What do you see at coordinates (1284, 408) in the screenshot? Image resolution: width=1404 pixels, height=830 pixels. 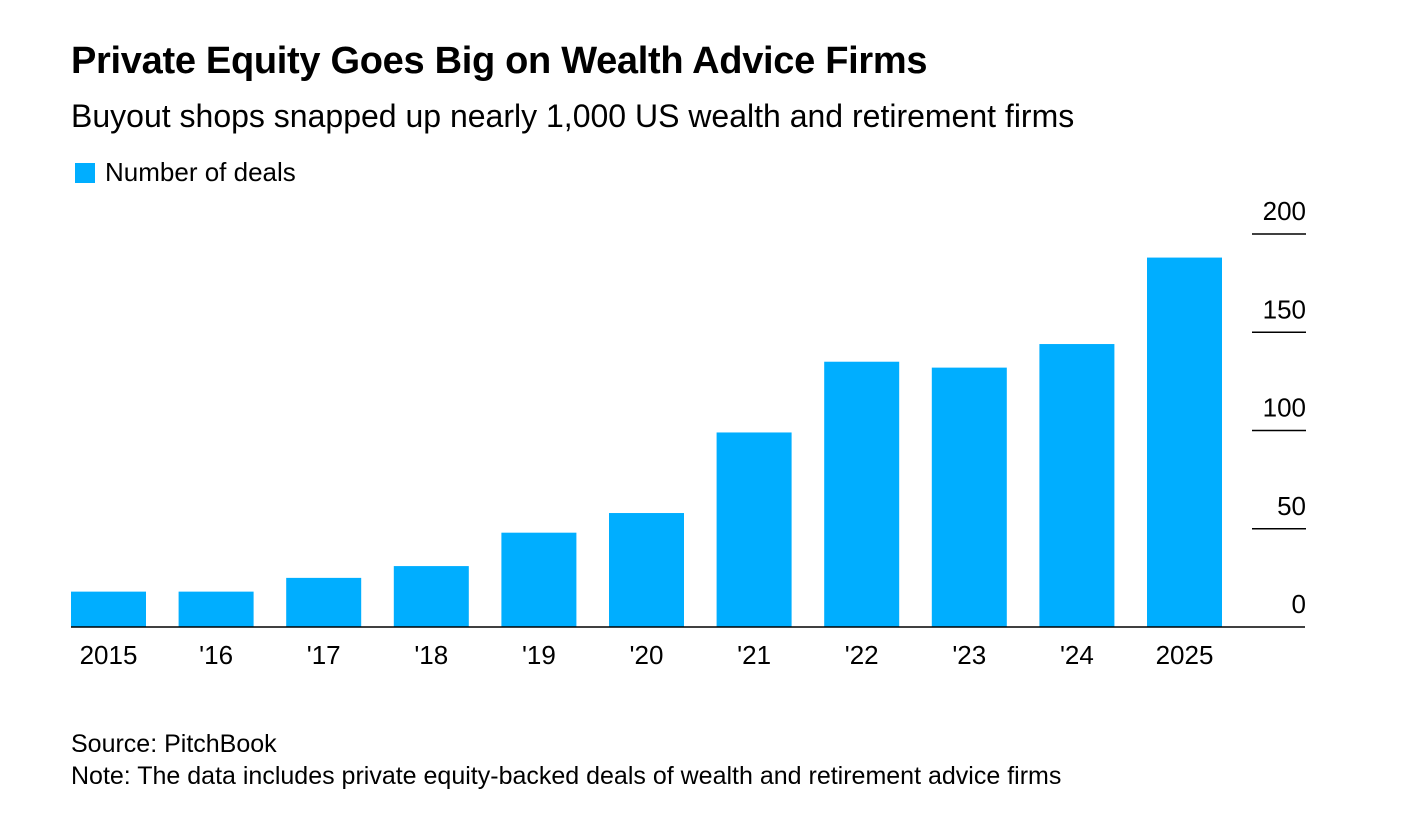 I see `y-tick-label: 100` at bounding box center [1284, 408].